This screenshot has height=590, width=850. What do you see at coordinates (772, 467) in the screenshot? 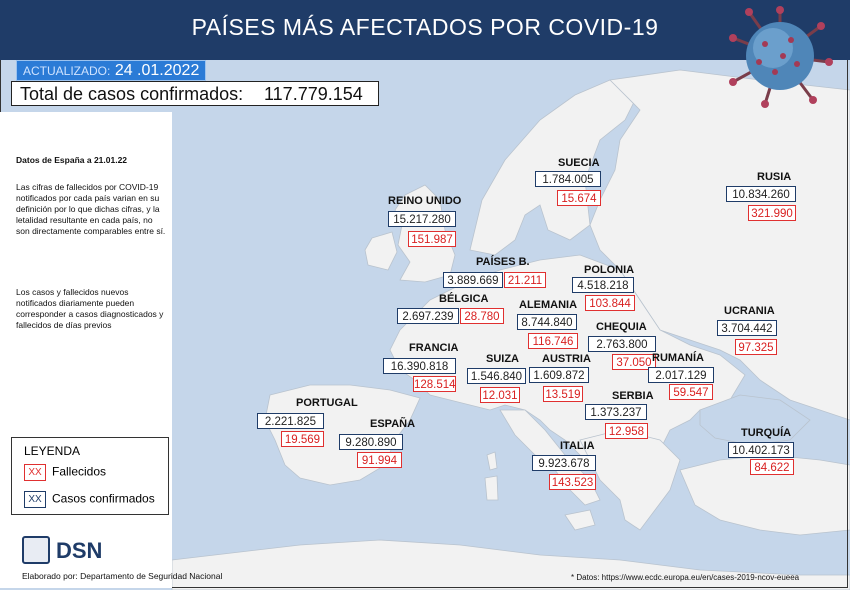
I see `deaths-turquia: 84.622` at bounding box center [772, 467].